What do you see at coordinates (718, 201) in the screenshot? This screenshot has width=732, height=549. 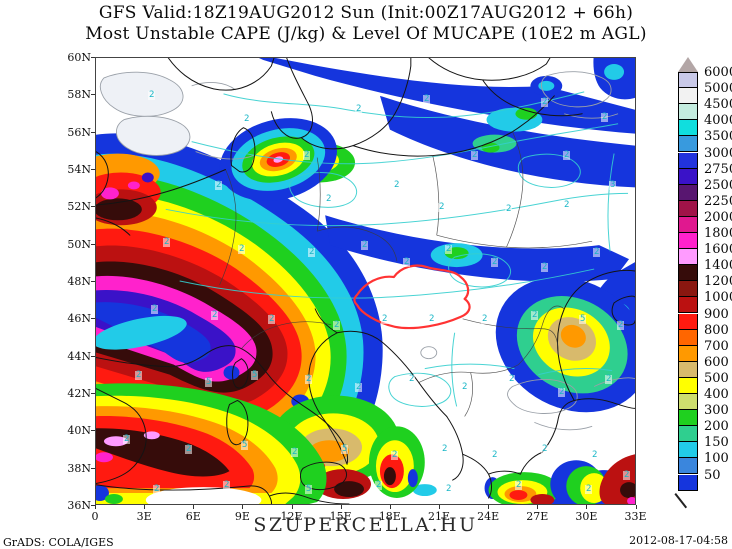 I see `colorbar-label: 2250` at bounding box center [718, 201].